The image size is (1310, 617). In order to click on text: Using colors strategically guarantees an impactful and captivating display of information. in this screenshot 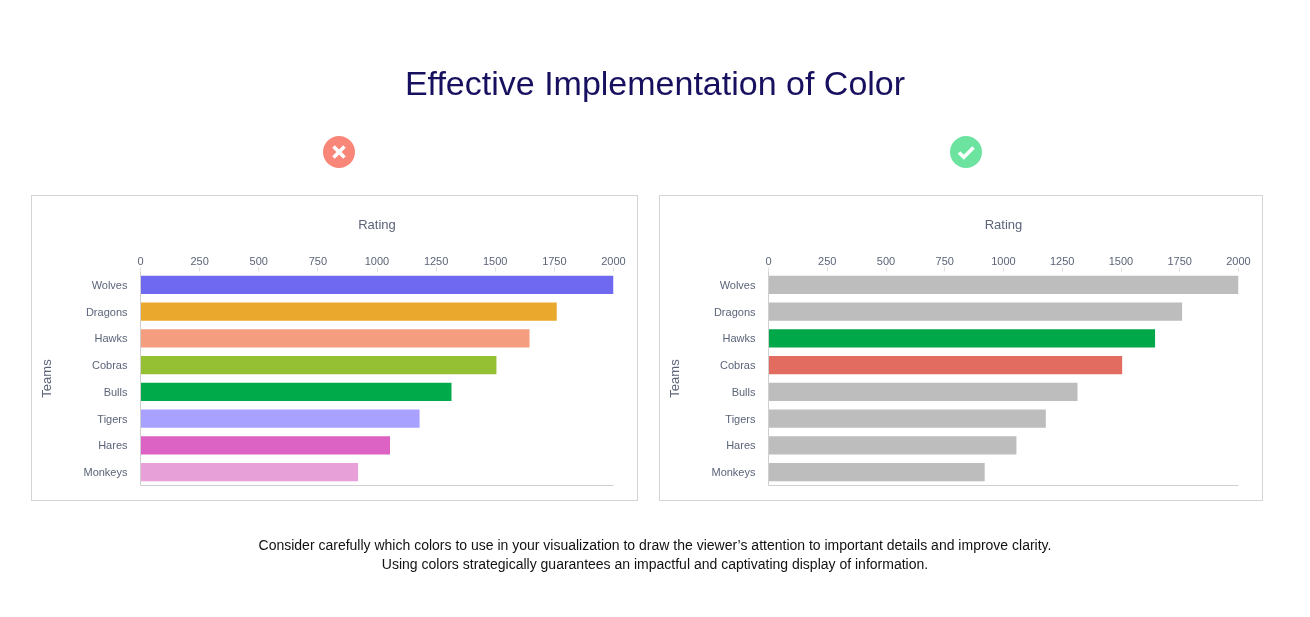, I will do `click(655, 564)`.